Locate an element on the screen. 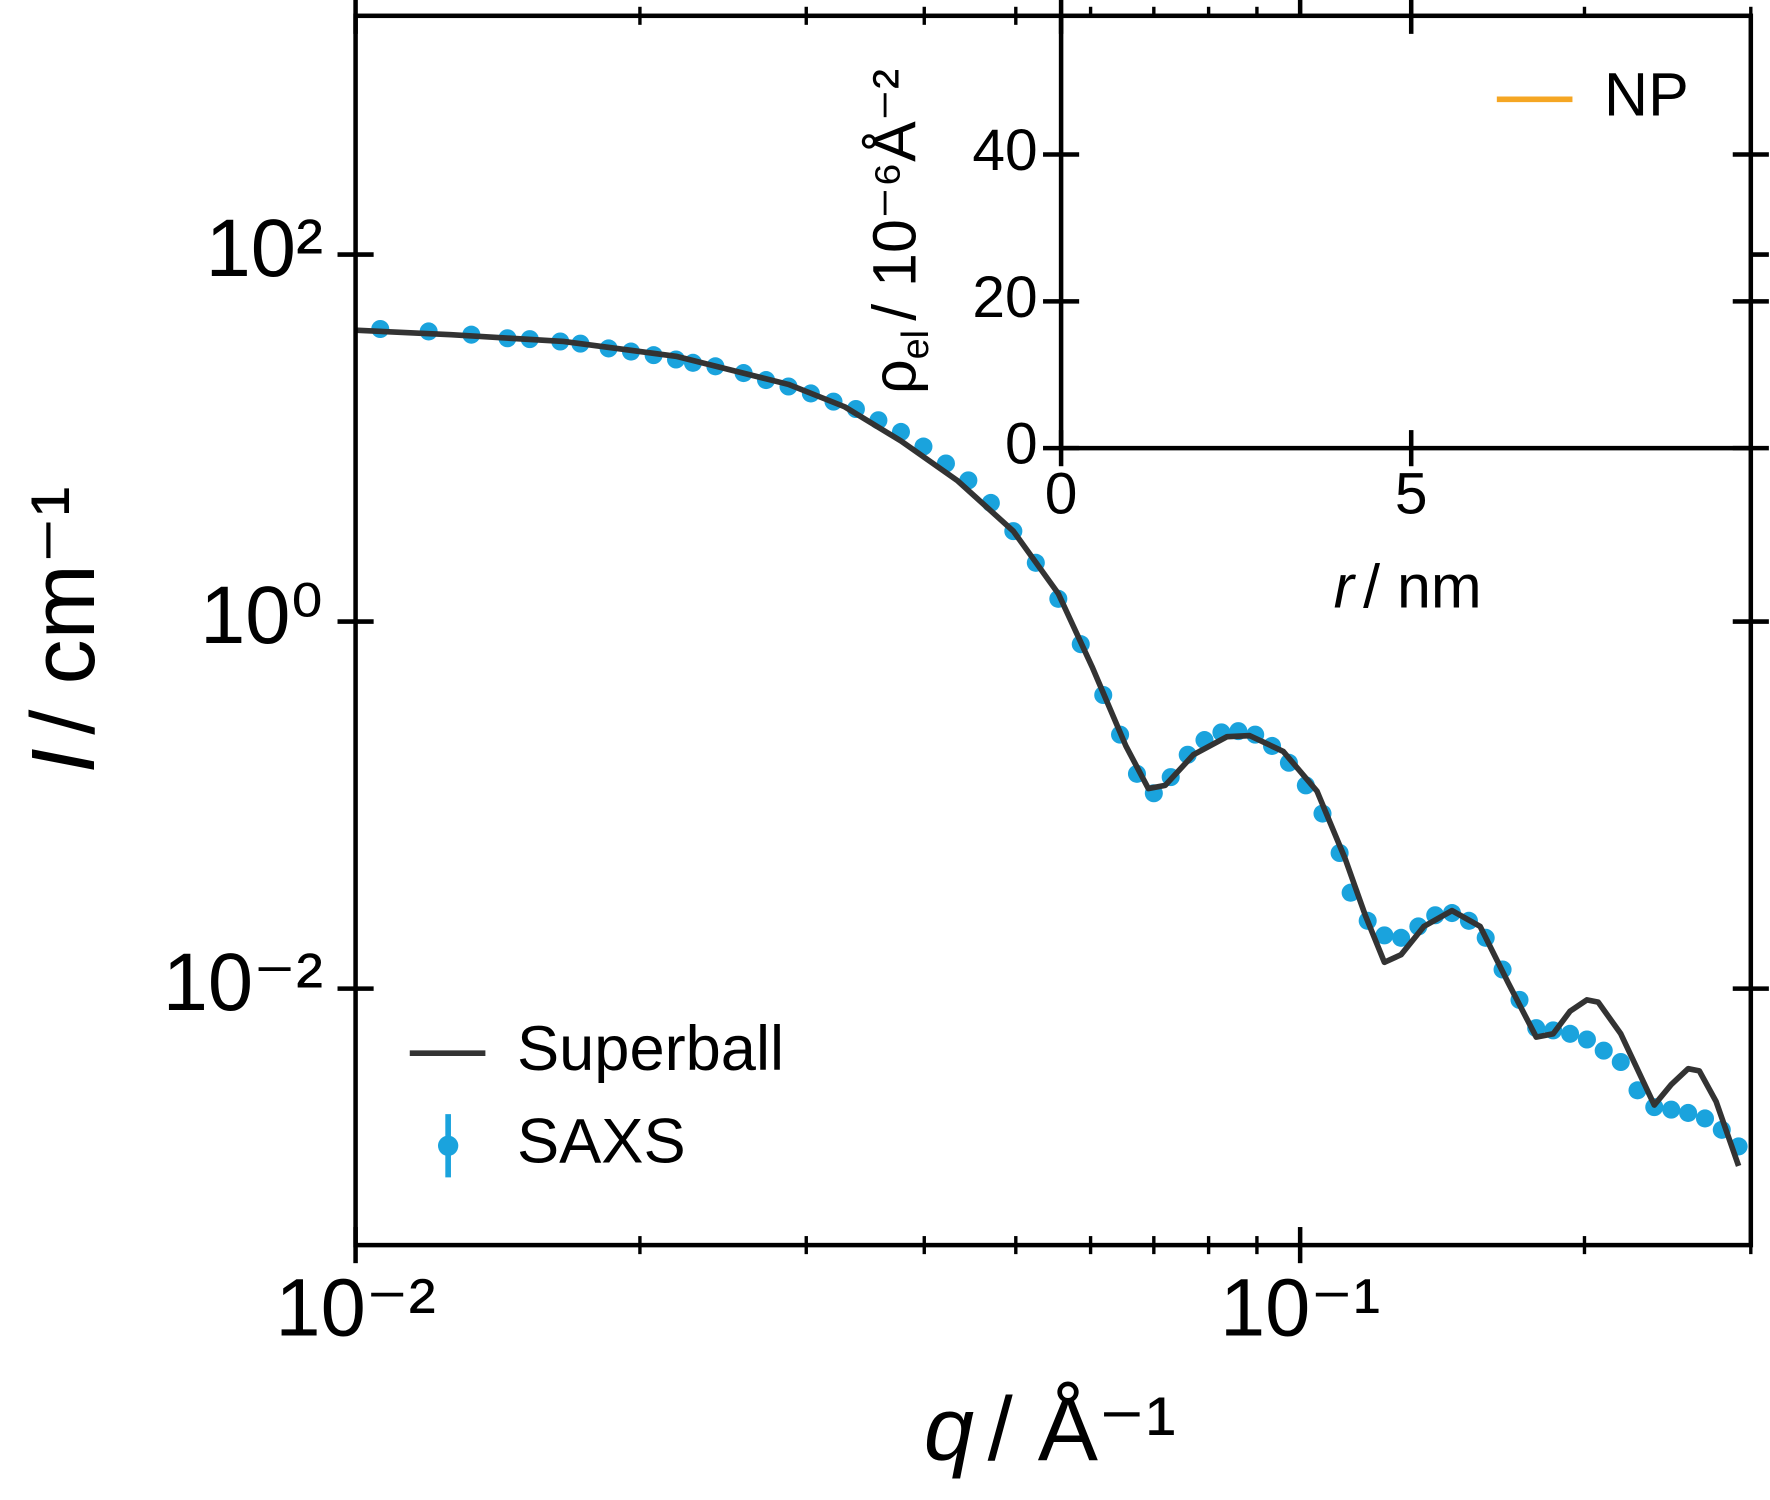  axis-symbol: q is located at coordinates (949, 1429).